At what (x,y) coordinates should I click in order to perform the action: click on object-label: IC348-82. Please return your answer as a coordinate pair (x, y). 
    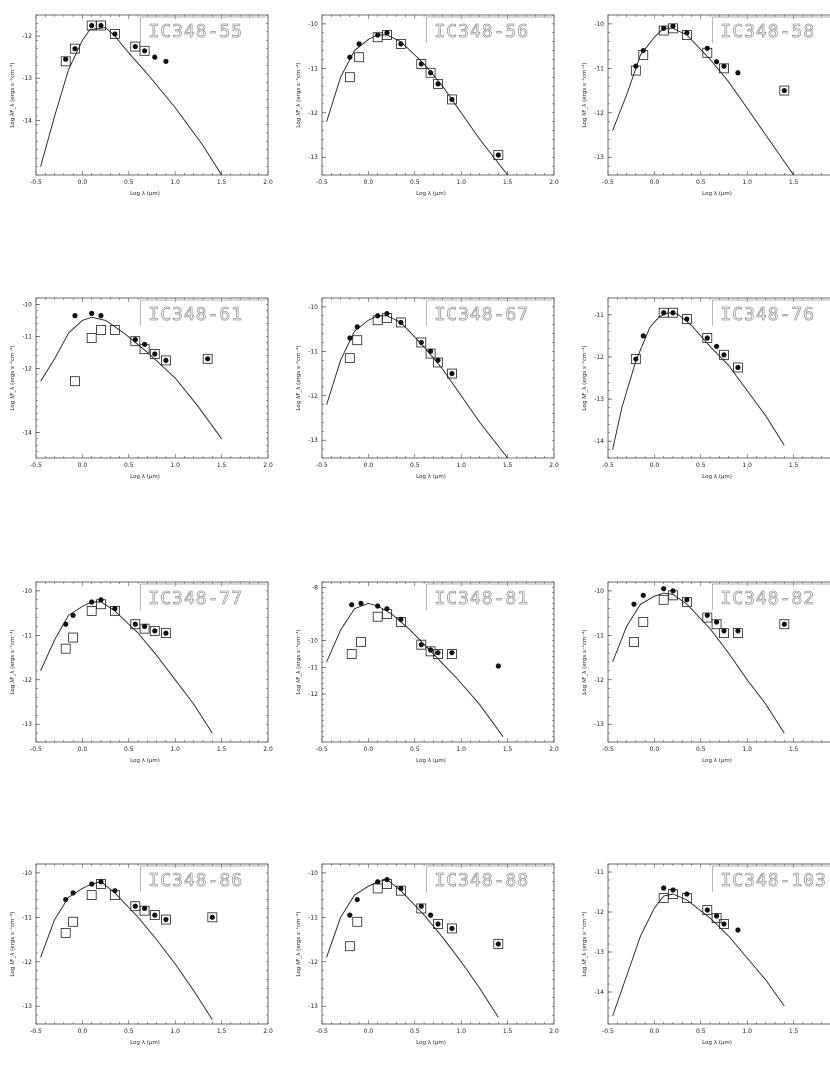
    Looking at the image, I should click on (767, 598).